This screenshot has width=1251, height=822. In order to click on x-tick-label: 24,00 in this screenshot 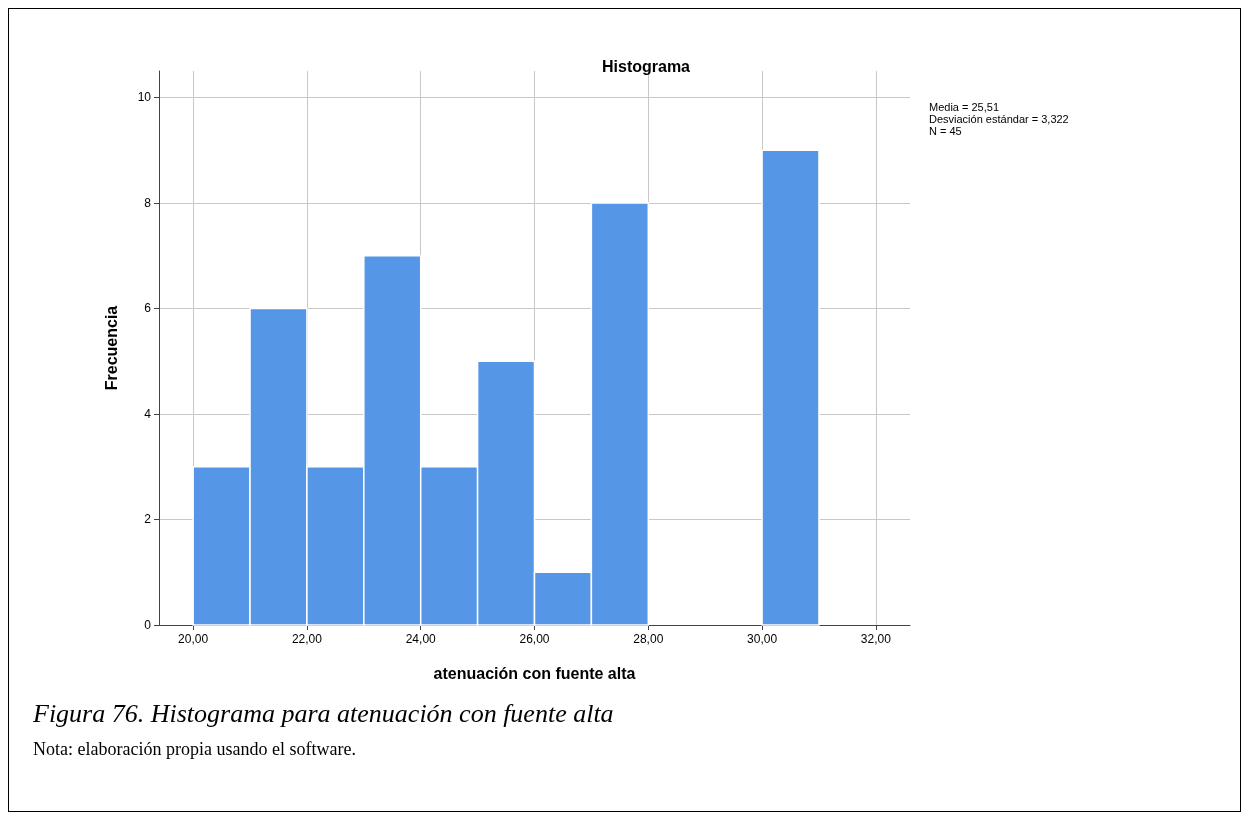, I will do `click(421, 639)`.